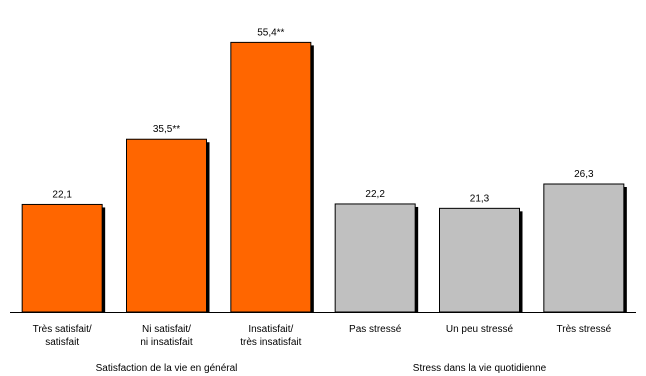 This screenshot has height=376, width=646. I want to click on data-label: 22,1, so click(62, 194).